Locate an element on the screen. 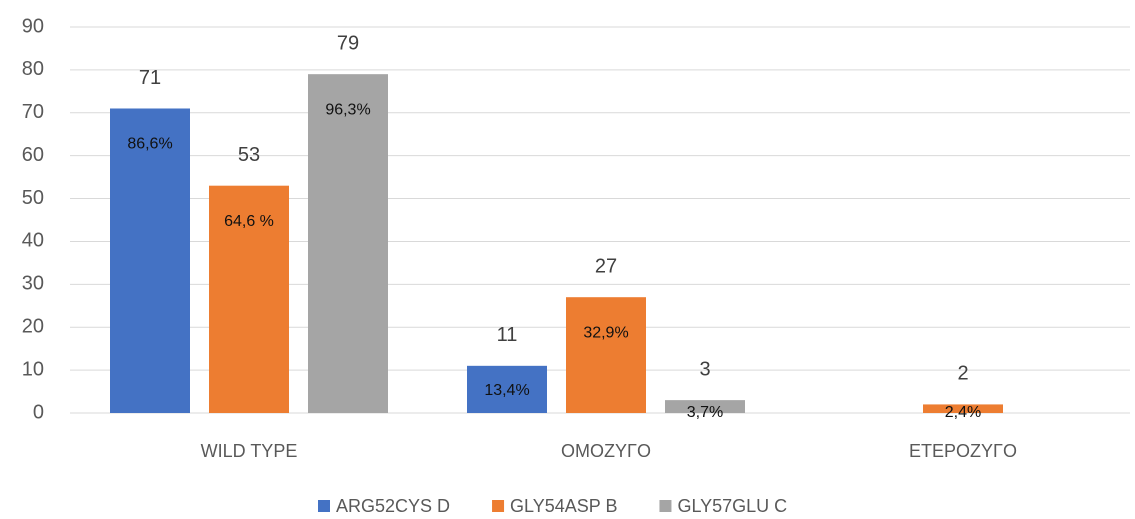 This screenshot has width=1135, height=519. x-tick-label: WILD TYPE is located at coordinates (249, 451).